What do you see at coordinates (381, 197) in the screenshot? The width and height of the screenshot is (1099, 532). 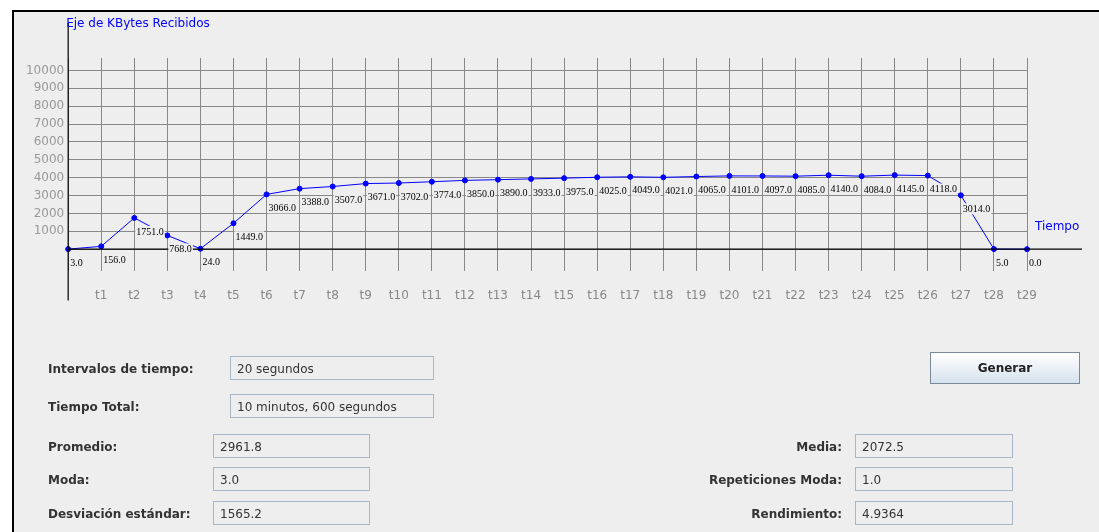 I see `data-label: 3671.0` at bounding box center [381, 197].